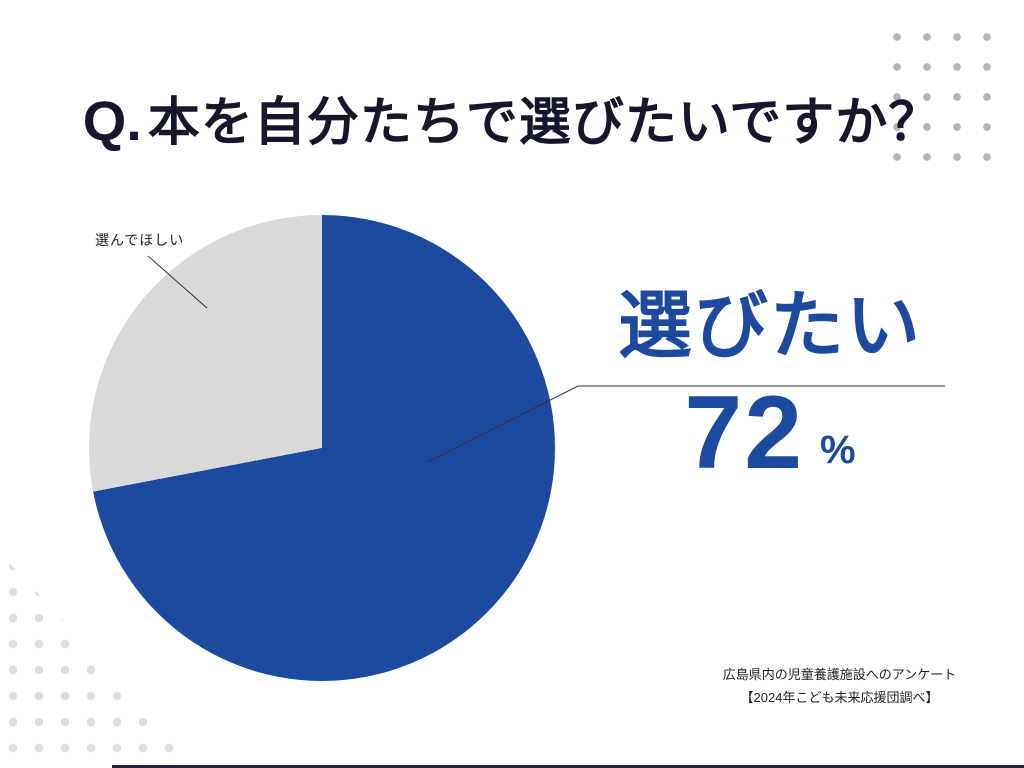 Image resolution: width=1024 pixels, height=768 pixels. I want to click on source-line-1: 広島県内の児童養護施設へのアンケート, so click(839, 674).